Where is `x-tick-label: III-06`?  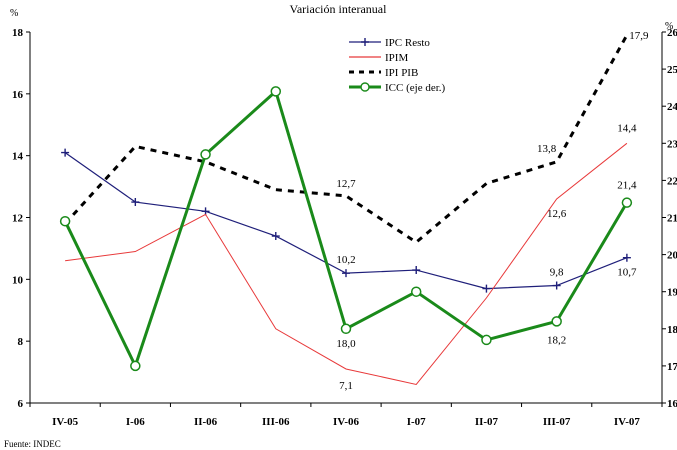 x-tick-label: III-06 is located at coordinates (276, 422).